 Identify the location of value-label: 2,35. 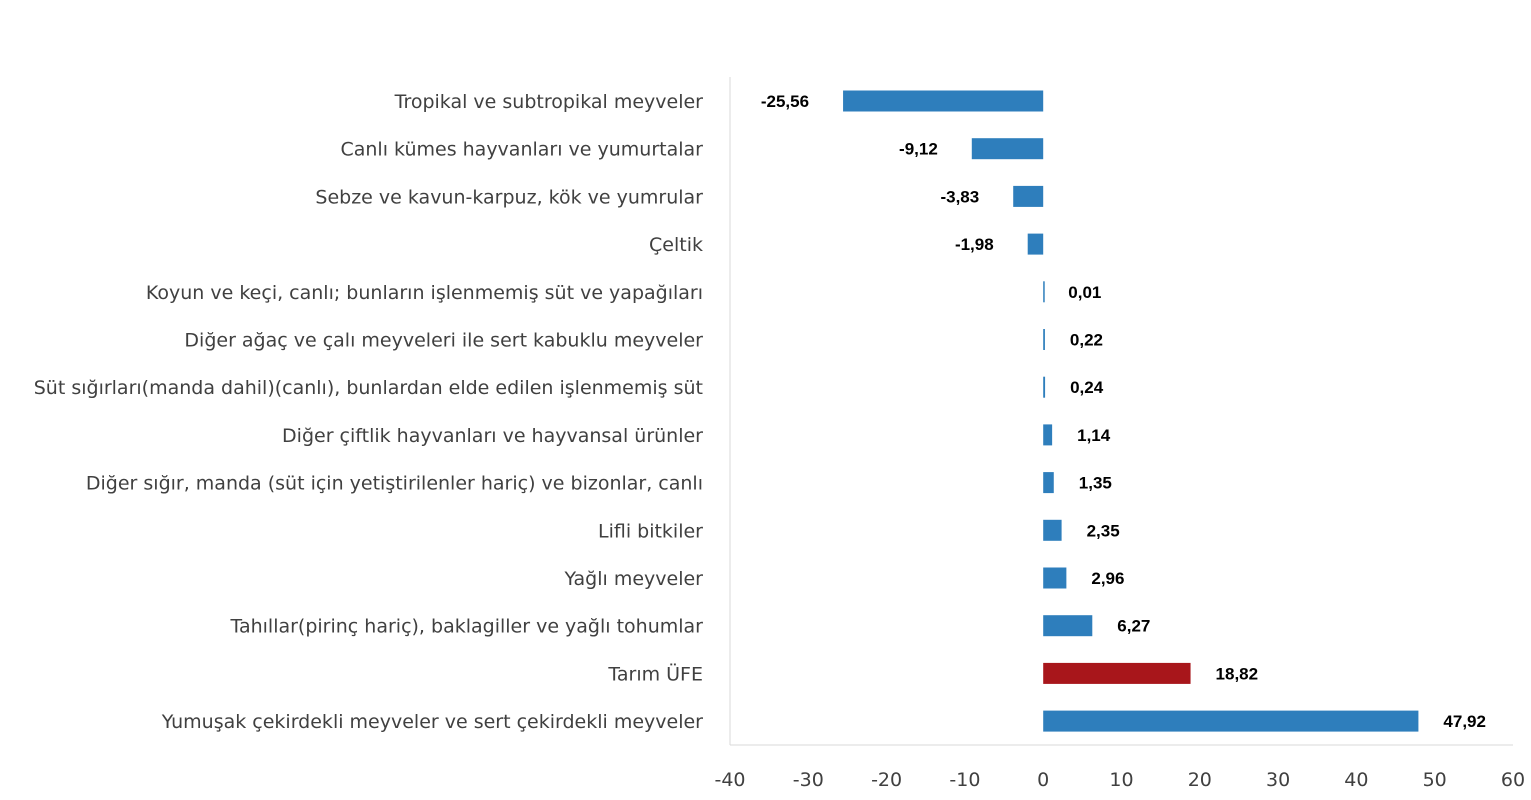
(1103, 530).